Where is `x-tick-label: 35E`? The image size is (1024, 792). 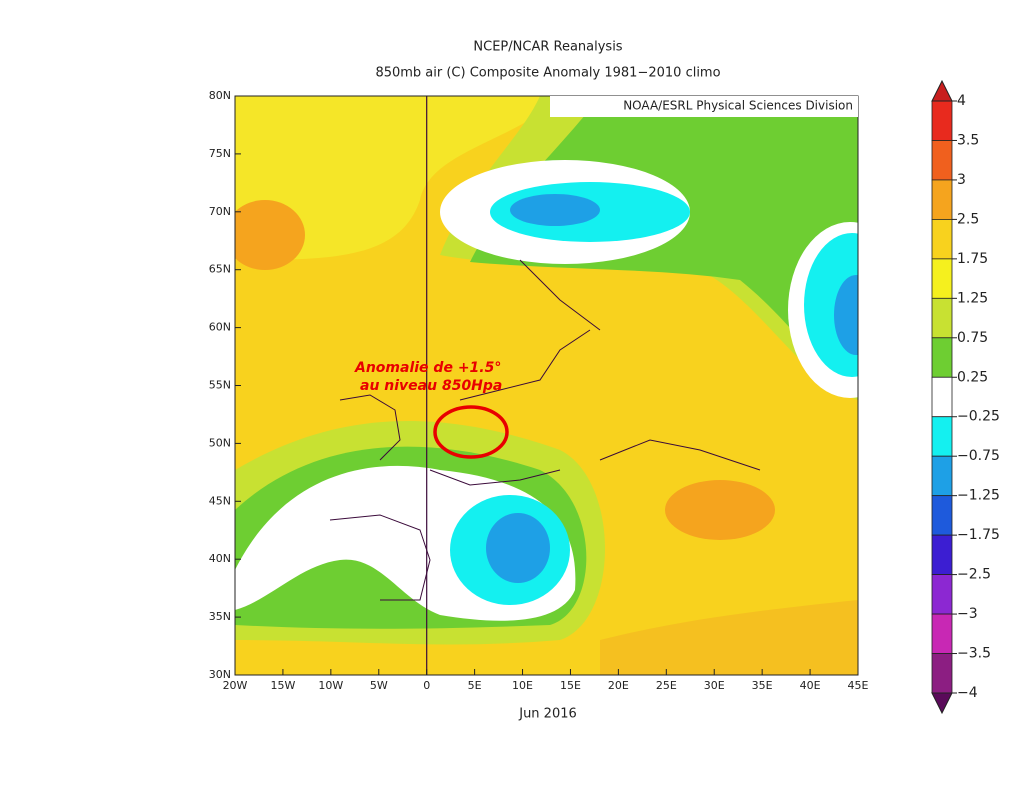 x-tick-label: 35E is located at coordinates (762, 685).